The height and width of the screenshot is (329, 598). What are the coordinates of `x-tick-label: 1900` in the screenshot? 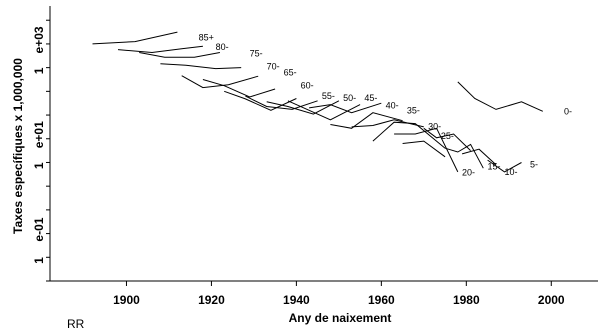 It's located at (126, 300).